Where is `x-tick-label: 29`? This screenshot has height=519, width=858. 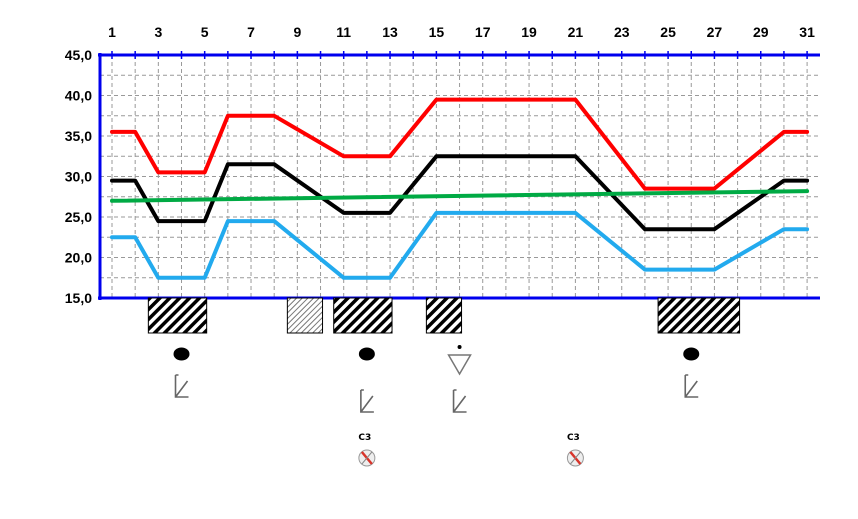 x-tick-label: 29 is located at coordinates (761, 32).